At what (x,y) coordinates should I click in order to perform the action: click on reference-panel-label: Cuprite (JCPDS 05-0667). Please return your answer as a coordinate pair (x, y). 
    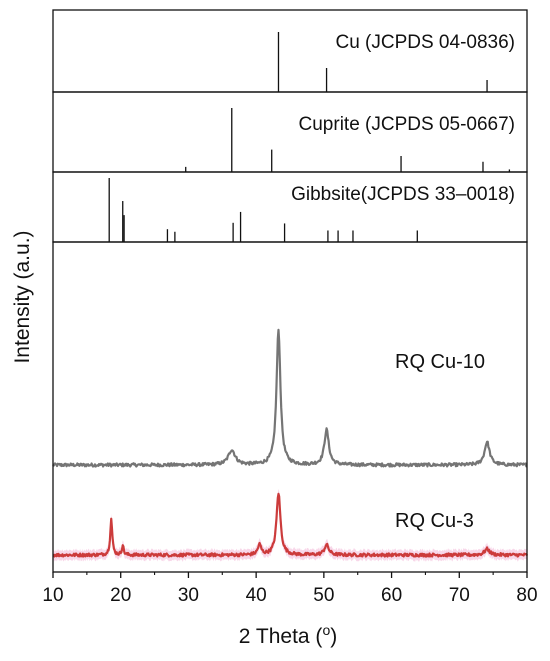
    Looking at the image, I should click on (407, 124).